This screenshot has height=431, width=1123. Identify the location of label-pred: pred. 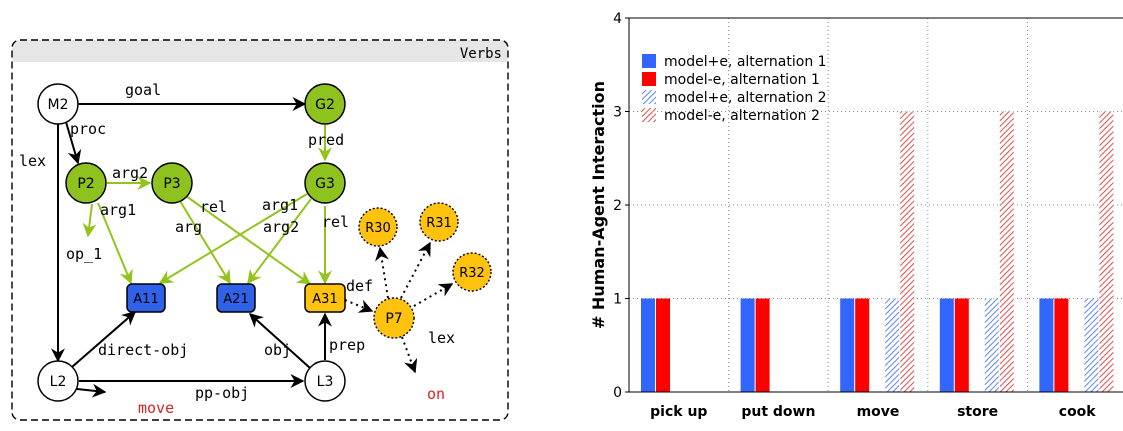
(326, 140).